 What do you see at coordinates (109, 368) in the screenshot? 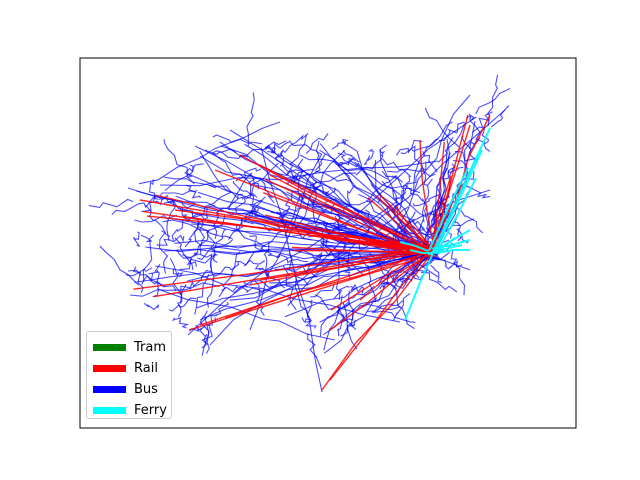
I see `rail-swatch` at bounding box center [109, 368].